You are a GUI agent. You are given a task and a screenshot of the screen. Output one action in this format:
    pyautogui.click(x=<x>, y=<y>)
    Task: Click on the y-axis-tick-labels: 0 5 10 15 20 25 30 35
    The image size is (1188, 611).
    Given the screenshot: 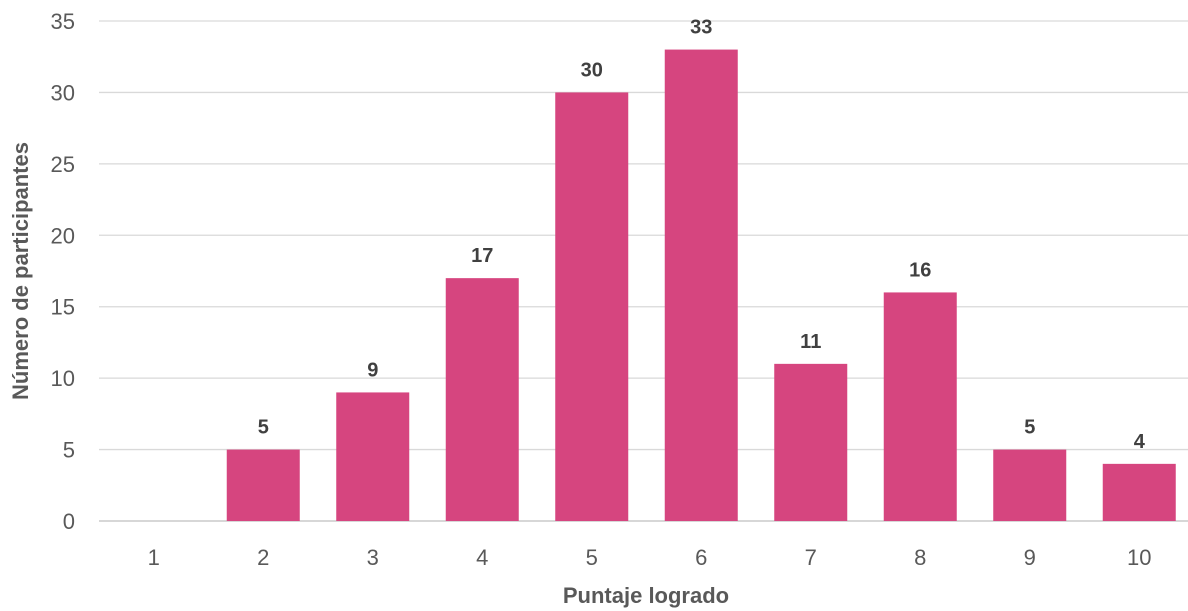 What is the action you would take?
    pyautogui.click(x=63, y=271)
    